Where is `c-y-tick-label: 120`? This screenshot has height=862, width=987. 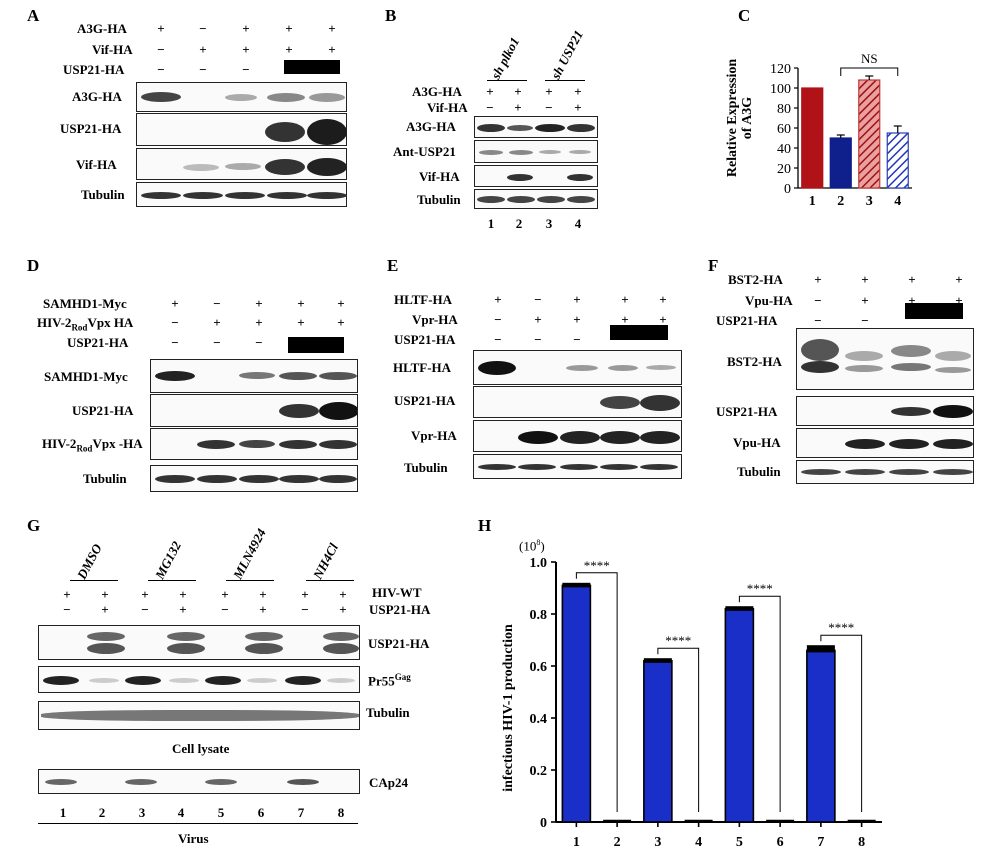
c-y-tick-label: 120 is located at coordinates (780, 69).